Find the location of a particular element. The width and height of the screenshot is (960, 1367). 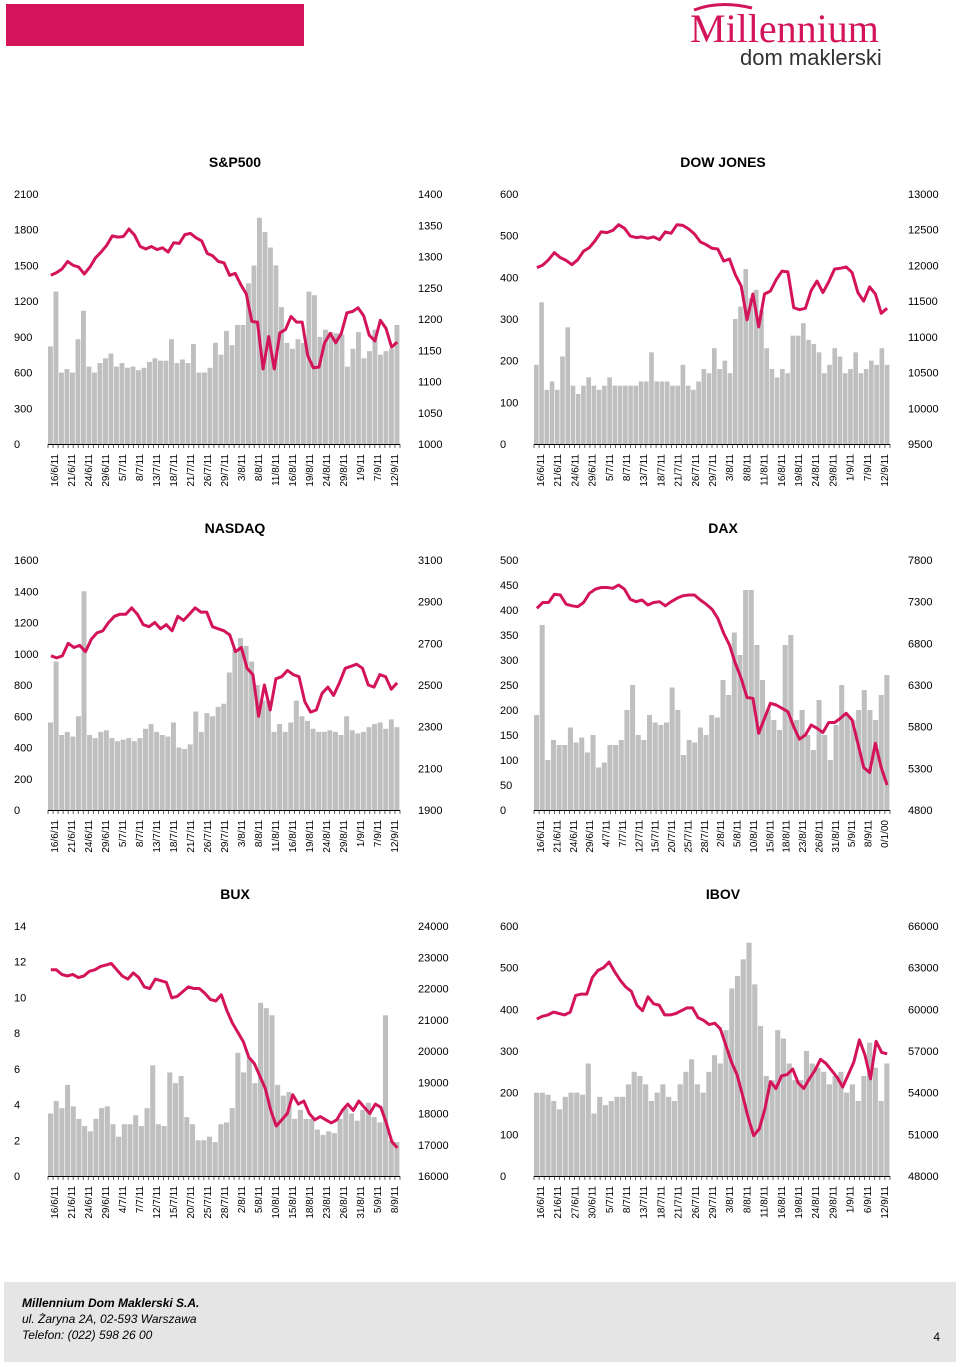

x-axis-tick-label: 8/9/11 is located at coordinates (395, 1199).